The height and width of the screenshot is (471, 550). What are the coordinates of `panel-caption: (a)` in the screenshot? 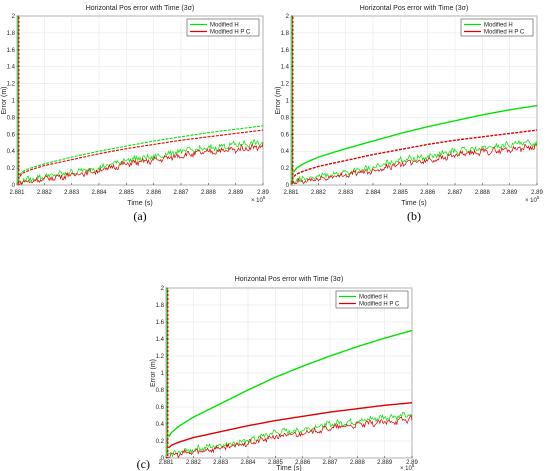 It's located at (139, 216).